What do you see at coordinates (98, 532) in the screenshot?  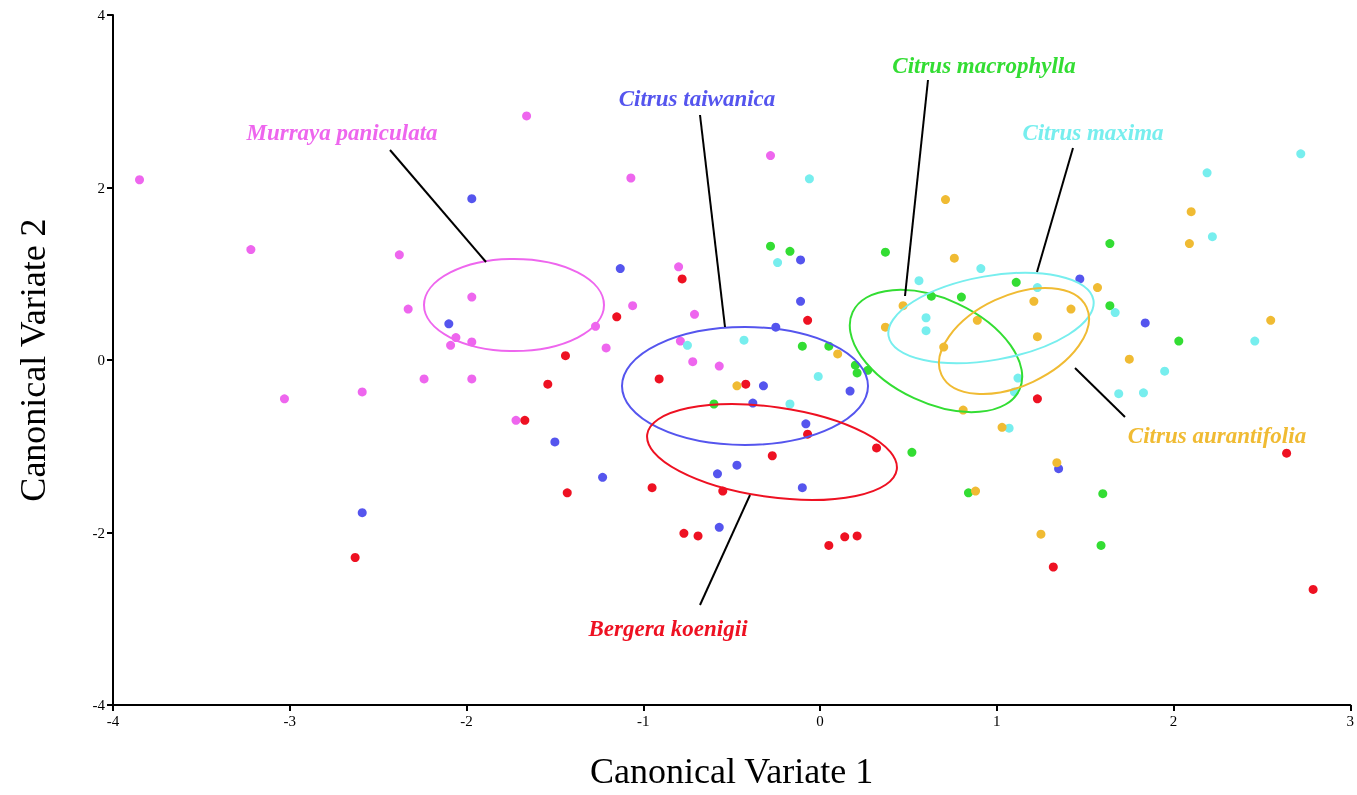 I see `y-tick-label: -2` at bounding box center [98, 532].